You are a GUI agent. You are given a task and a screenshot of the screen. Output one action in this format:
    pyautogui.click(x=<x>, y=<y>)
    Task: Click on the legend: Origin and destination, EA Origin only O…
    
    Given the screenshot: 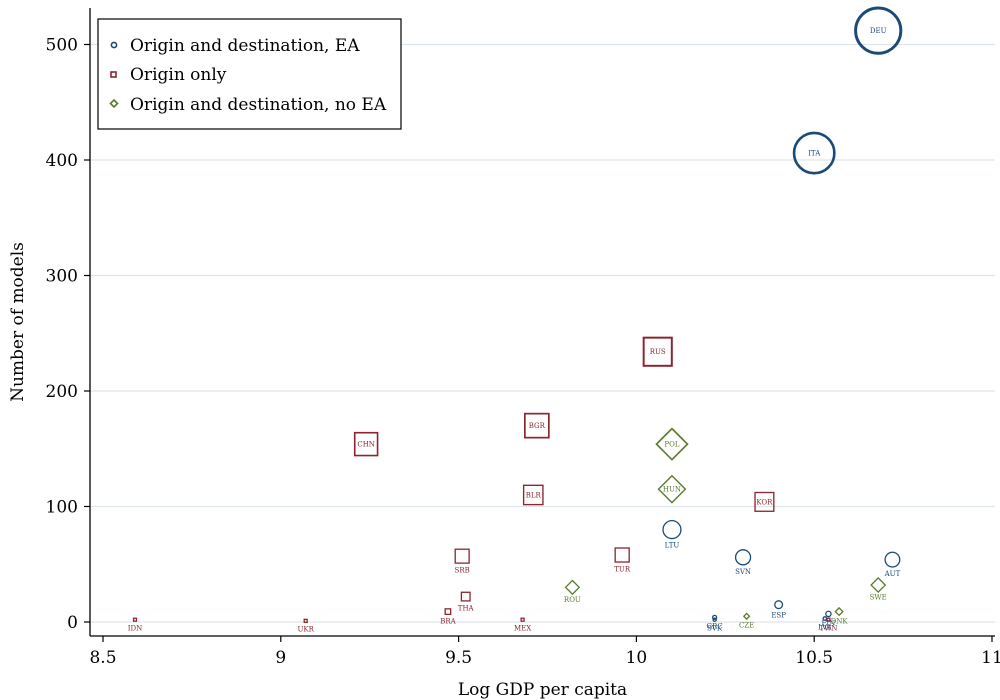 What is the action you would take?
    pyautogui.click(x=249, y=74)
    